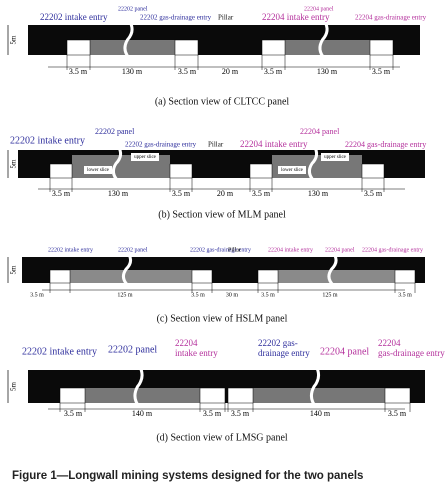 The height and width of the screenshot is (496, 445). What do you see at coordinates (411, 353) in the screenshot?
I see `entry-label: gas-drainage entry` at bounding box center [411, 353].